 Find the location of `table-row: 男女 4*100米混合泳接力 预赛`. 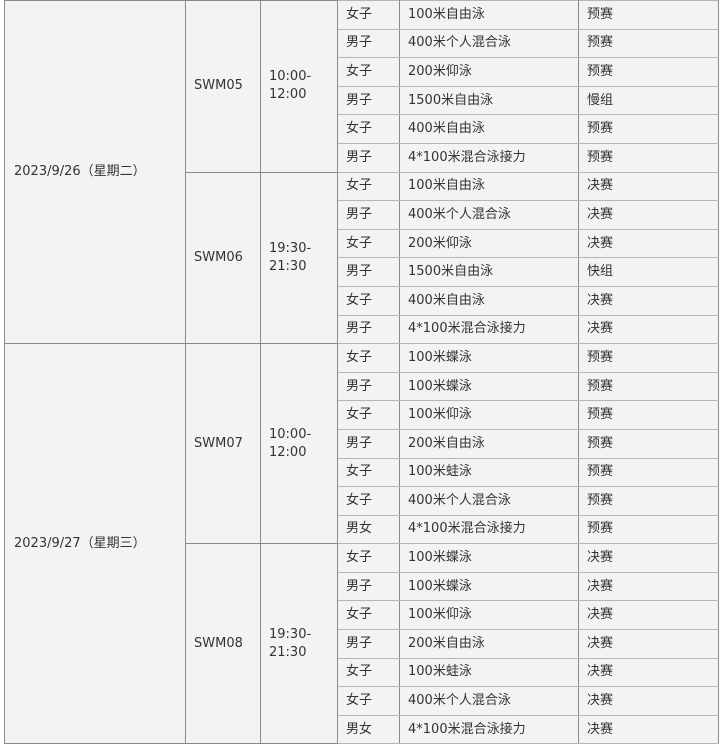

table-row: 男女 4*100米混合泳接力 预赛 is located at coordinates (362, 529).